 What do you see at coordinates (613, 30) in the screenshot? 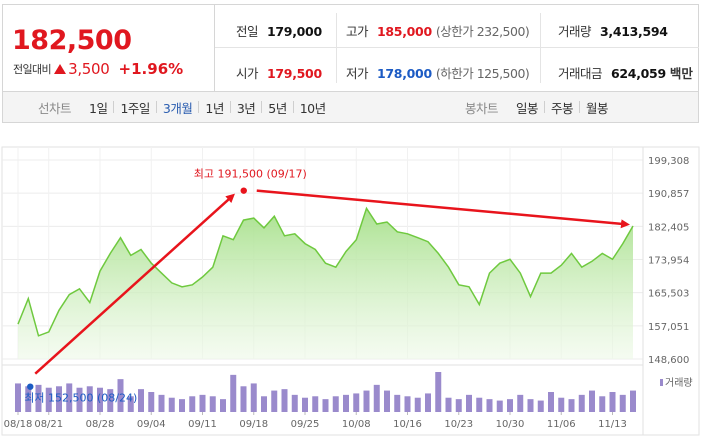
I see `volume-cell: 거래량 3,413,594` at bounding box center [613, 30].